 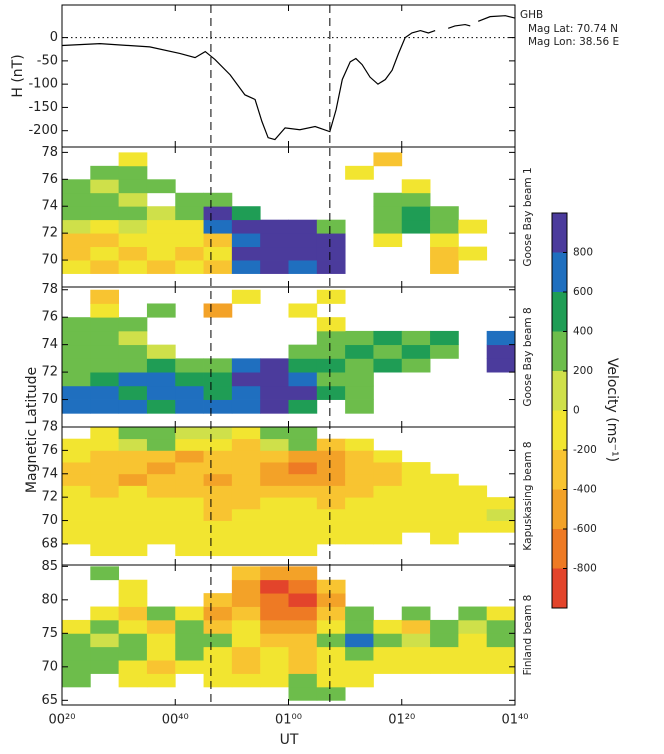 What do you see at coordinates (49, 399) in the screenshot?
I see `y-tick-label: 70` at bounding box center [49, 399].